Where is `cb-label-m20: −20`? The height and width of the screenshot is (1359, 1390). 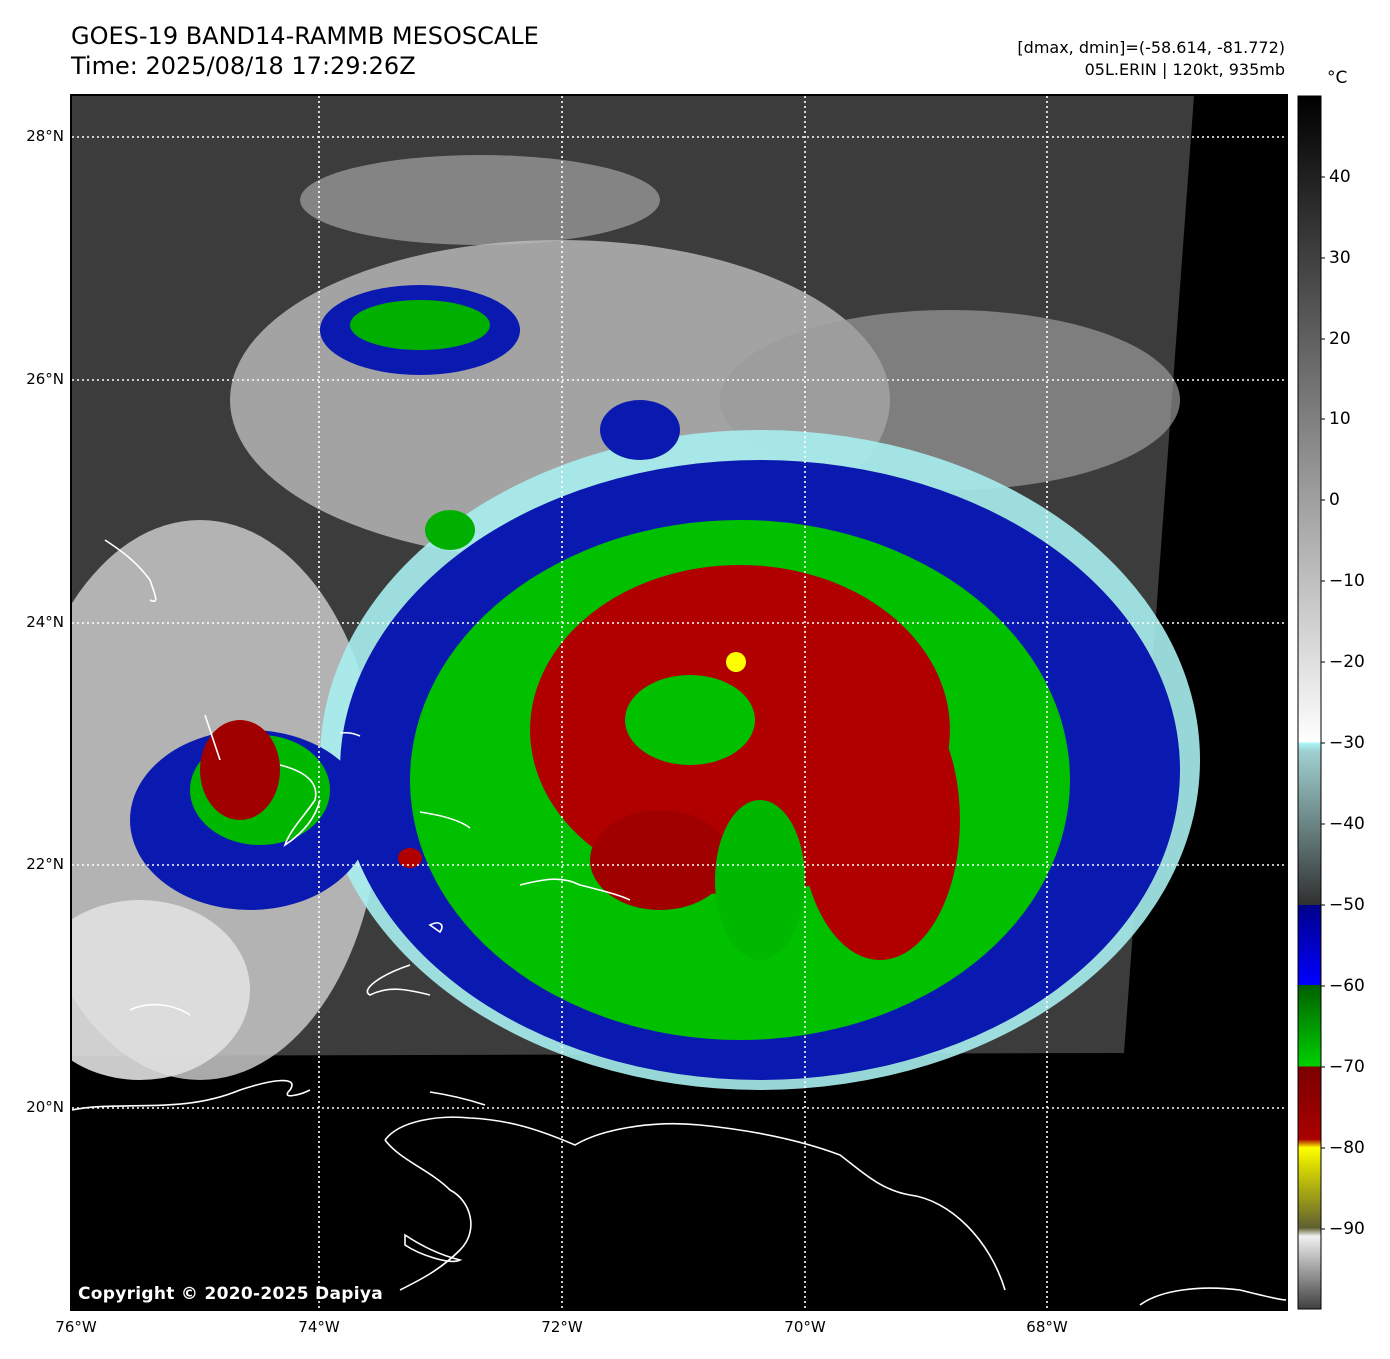 cb-label-m20: −20 is located at coordinates (1347, 662).